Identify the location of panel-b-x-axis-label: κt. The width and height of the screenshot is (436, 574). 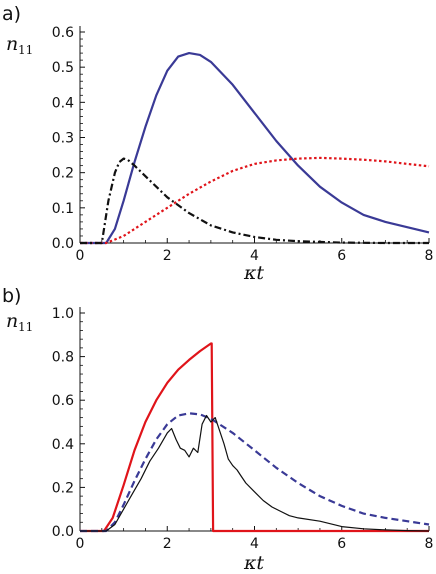
(253, 563).